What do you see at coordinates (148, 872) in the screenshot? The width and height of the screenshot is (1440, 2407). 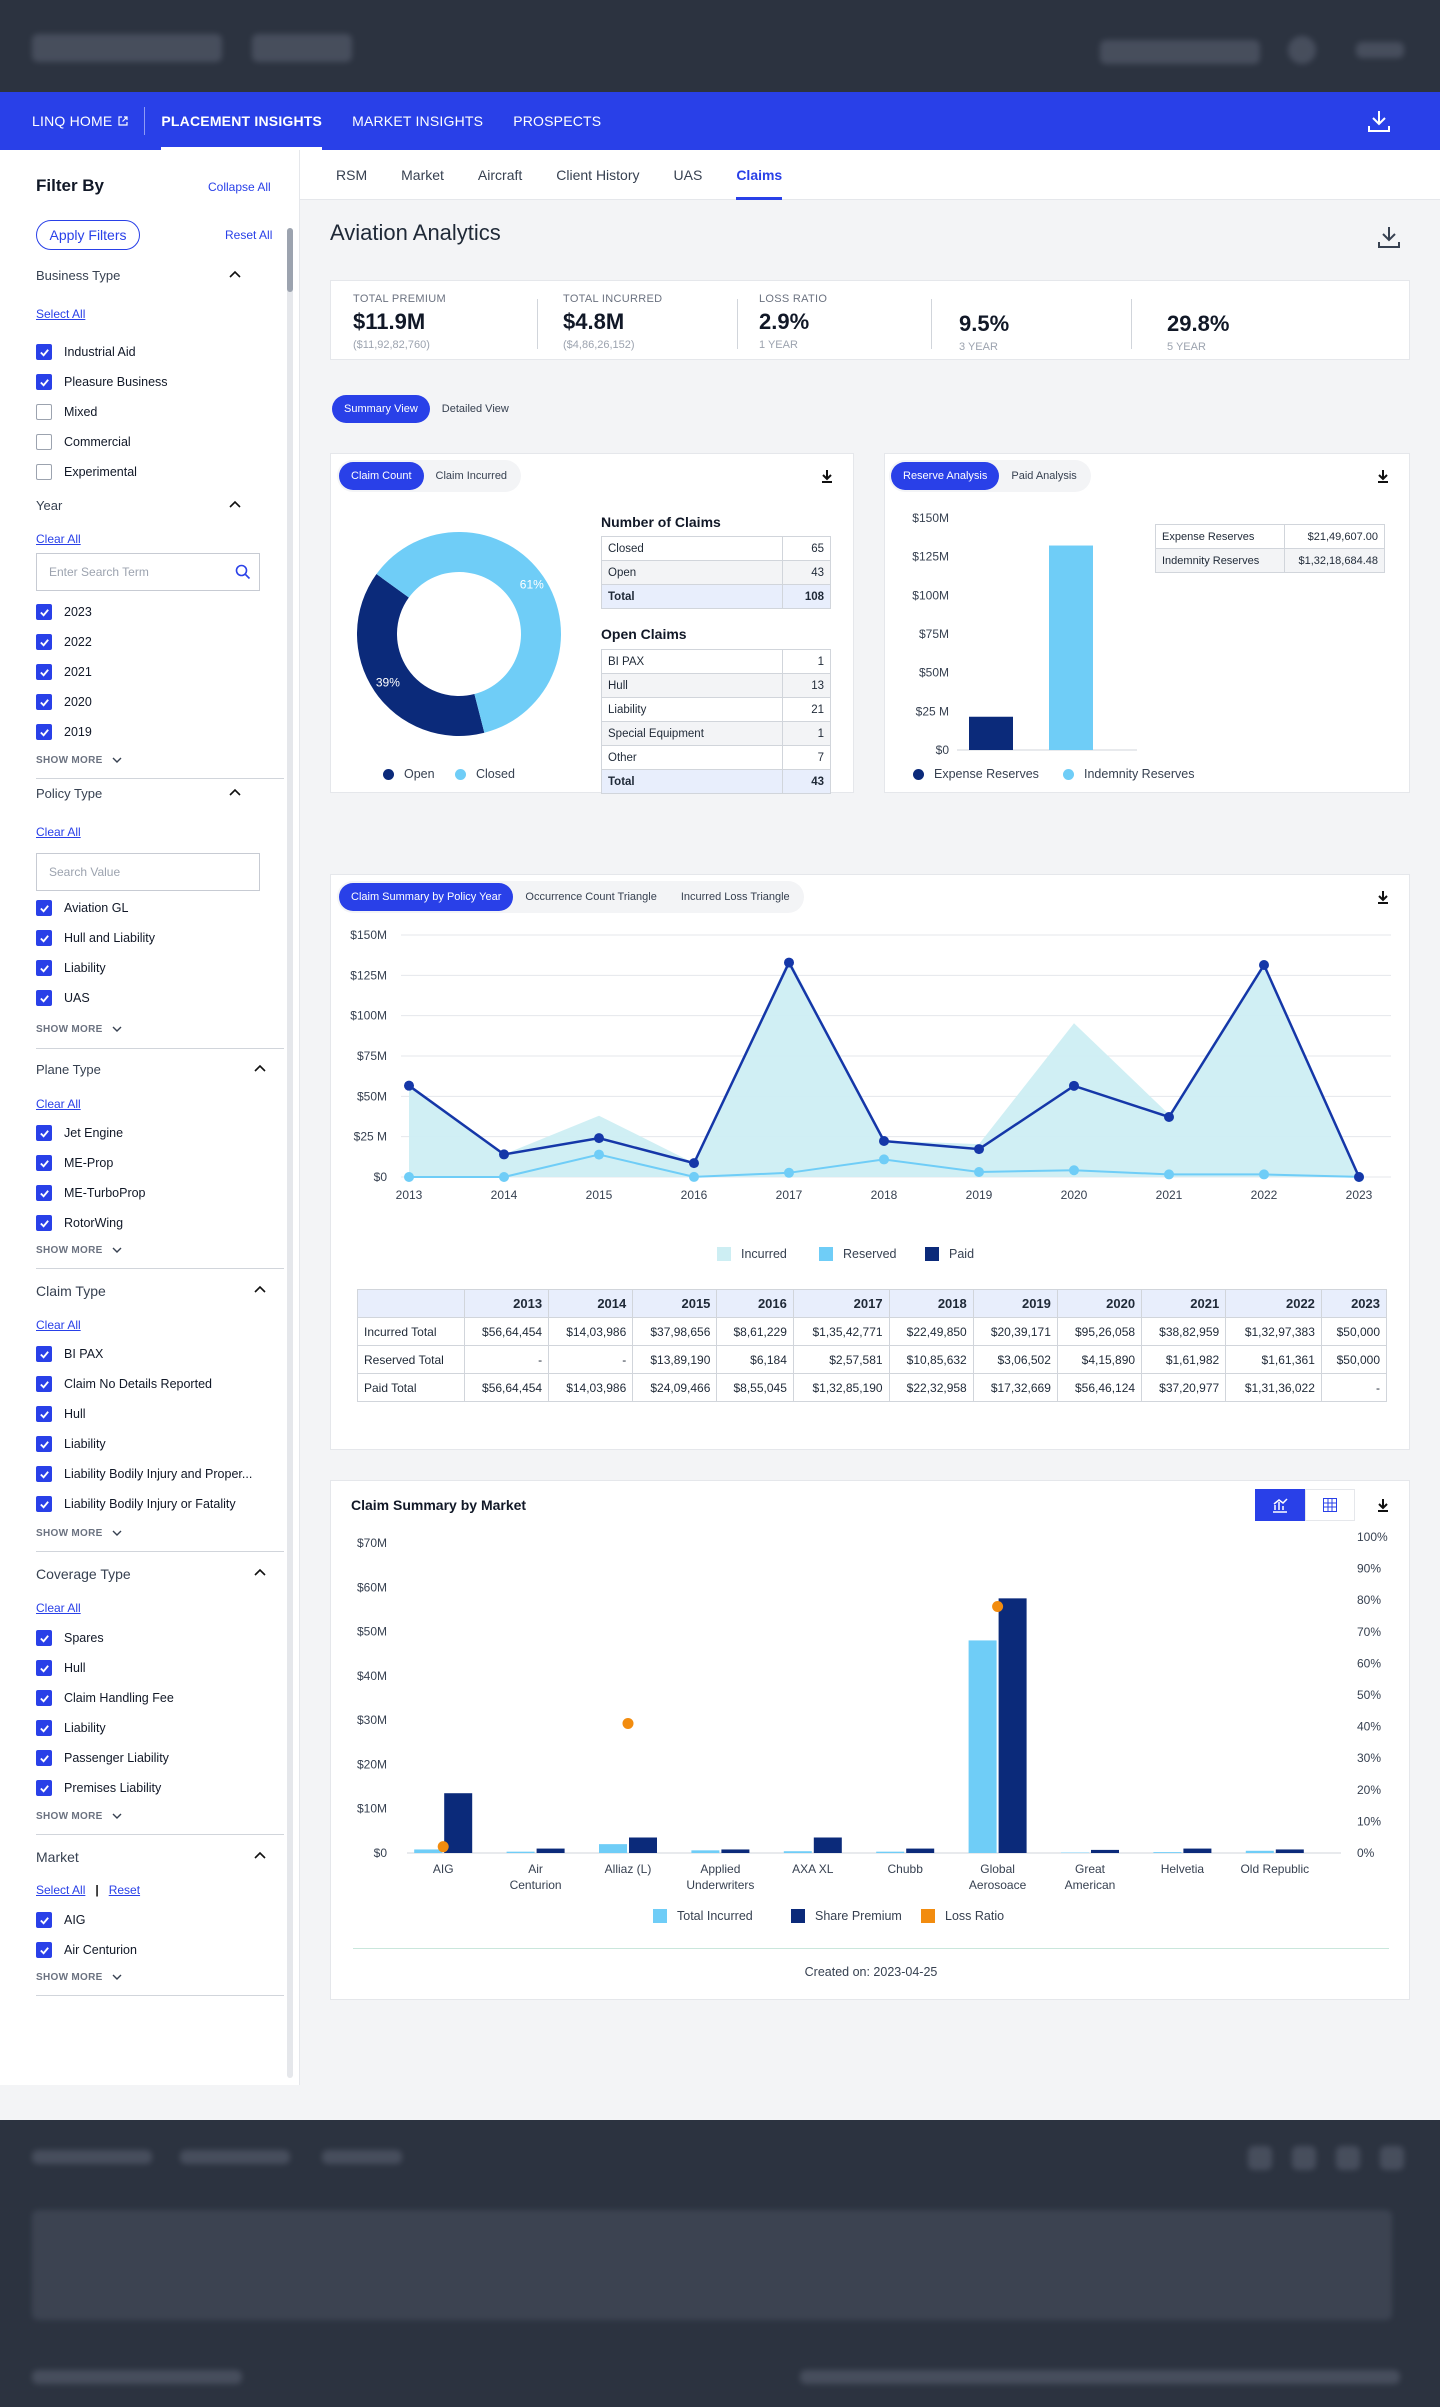 I see `policy-search-input: Search Value` at bounding box center [148, 872].